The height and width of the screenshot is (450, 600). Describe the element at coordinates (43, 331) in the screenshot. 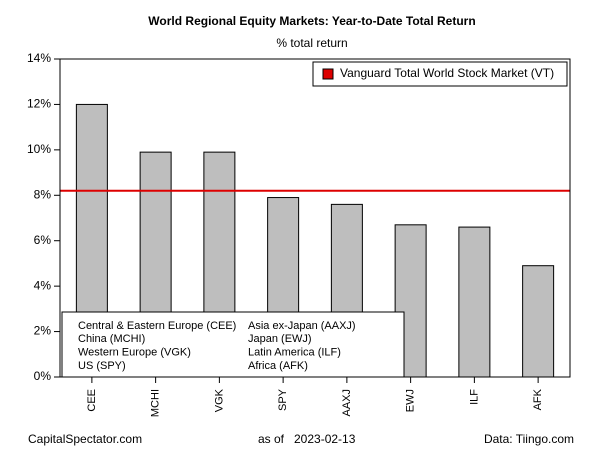

I see `y-tick-label: 2%` at that location.